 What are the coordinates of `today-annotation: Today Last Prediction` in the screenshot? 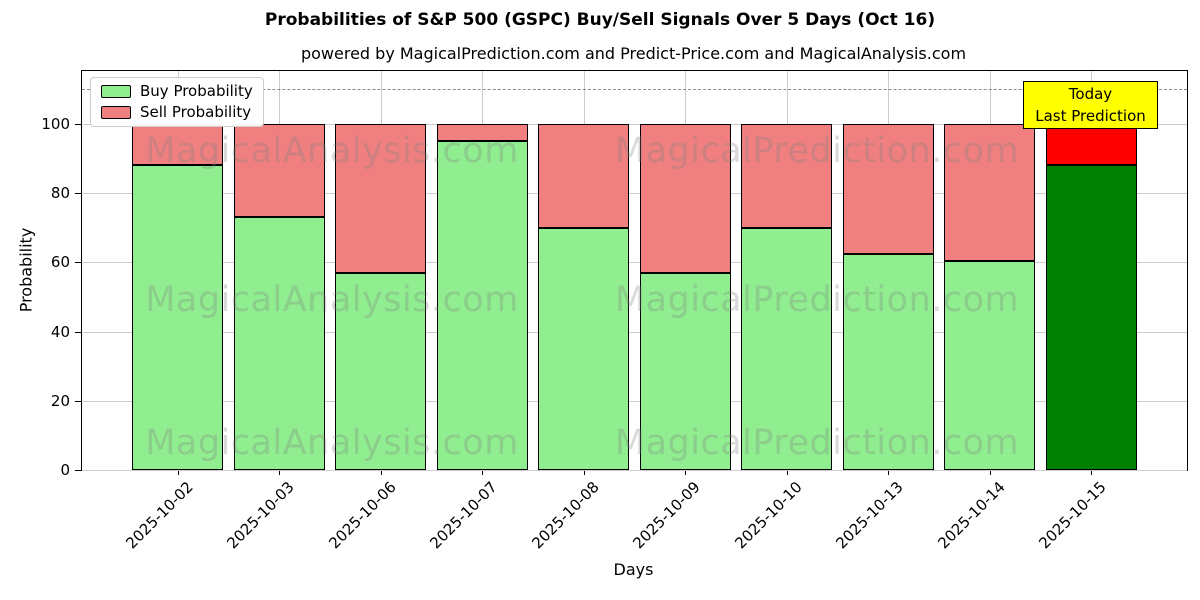 It's located at (1090, 105).